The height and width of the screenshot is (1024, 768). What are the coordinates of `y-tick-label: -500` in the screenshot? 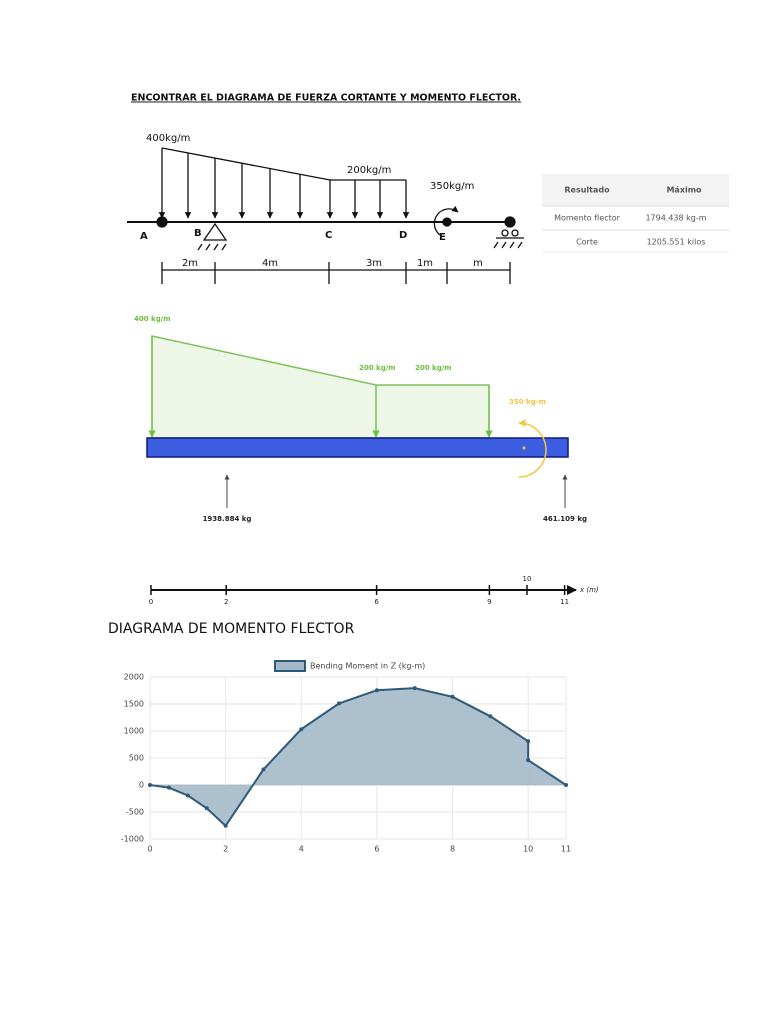 It's located at (135, 812).